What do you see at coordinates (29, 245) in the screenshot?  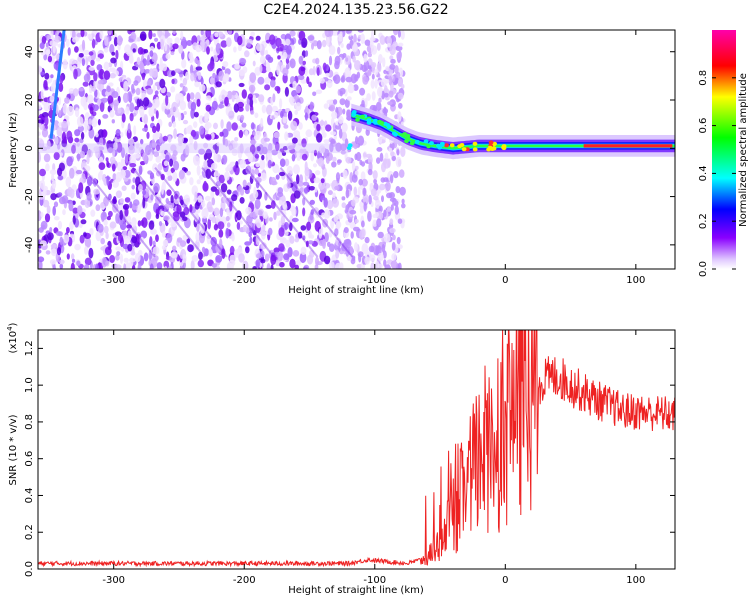 I see `y-tick-label: -40` at bounding box center [29, 245].